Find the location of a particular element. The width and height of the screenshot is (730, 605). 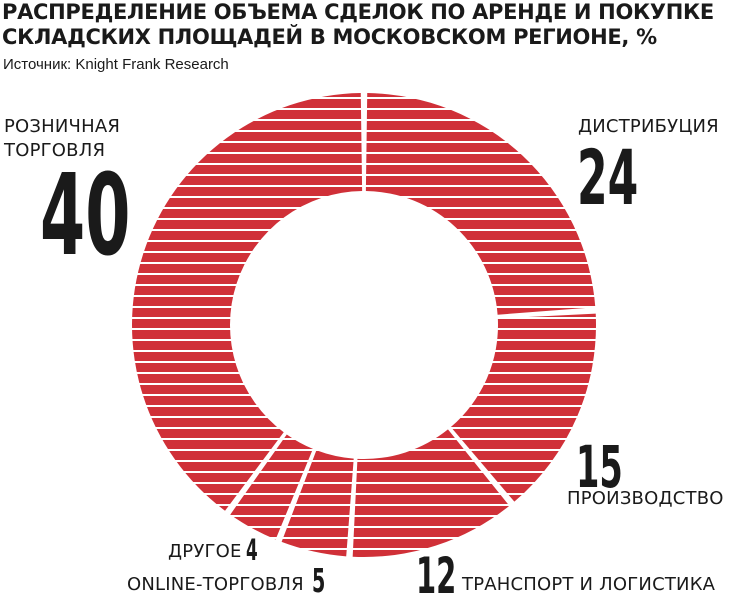

label-retail-line2: ТОРГОВЛЯ is located at coordinates (55, 150).